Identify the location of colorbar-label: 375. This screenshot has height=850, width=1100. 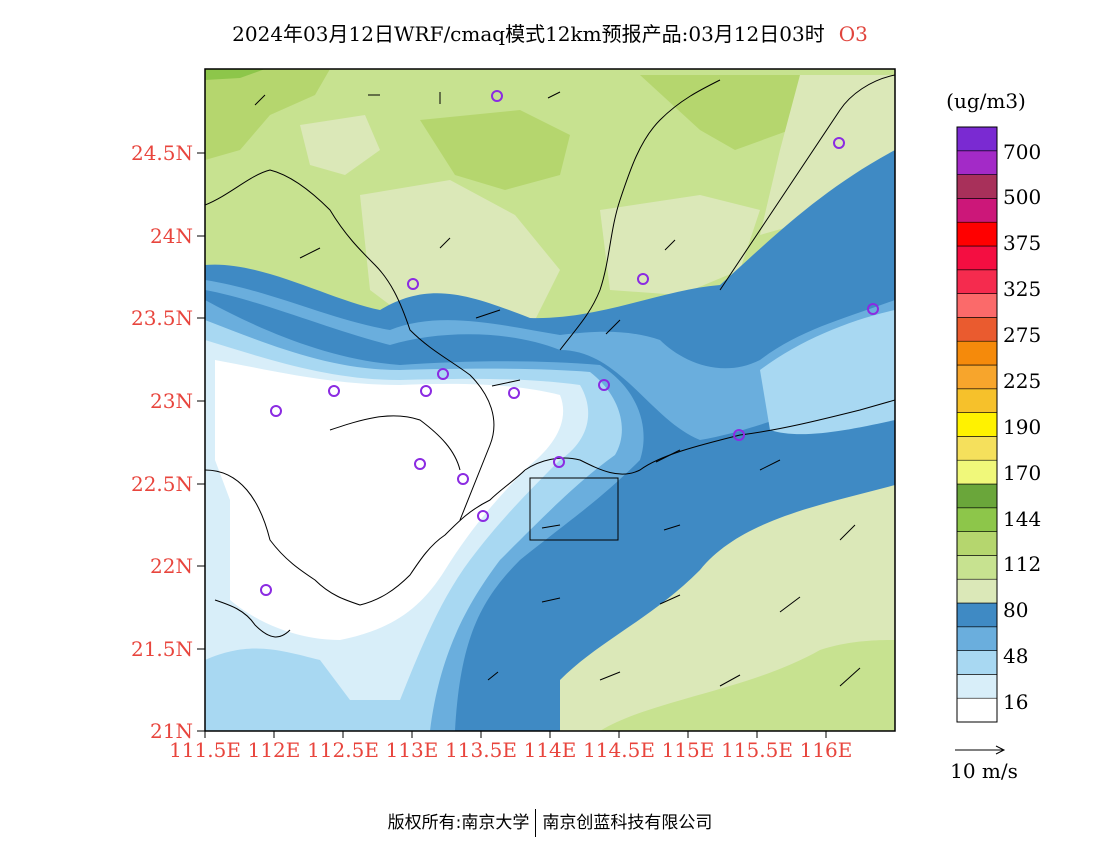
(1022, 243).